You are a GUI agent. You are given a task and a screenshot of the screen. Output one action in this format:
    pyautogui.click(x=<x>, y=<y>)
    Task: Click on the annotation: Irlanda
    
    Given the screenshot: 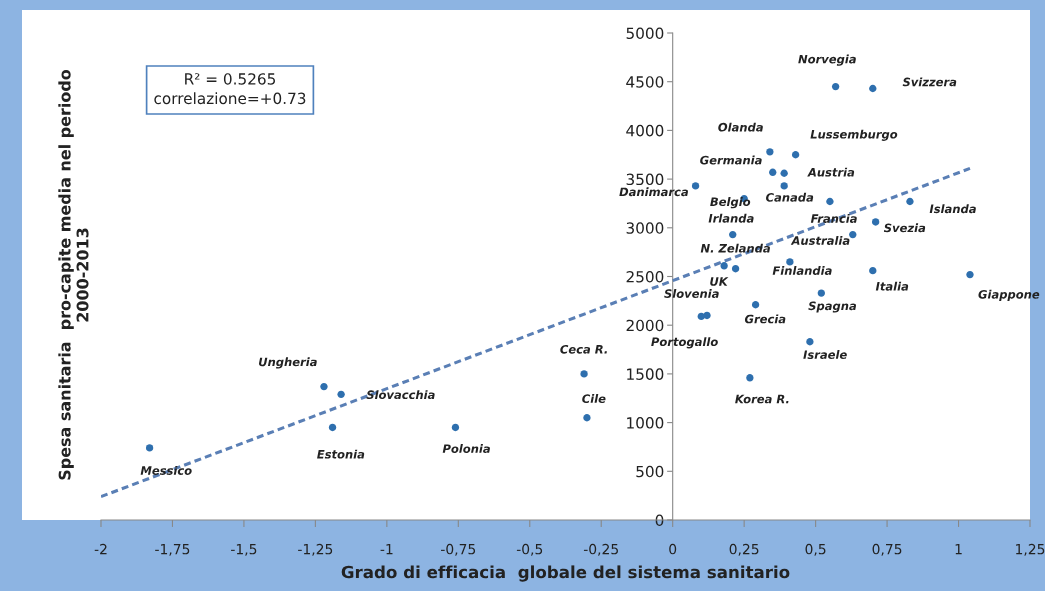 What is the action you would take?
    pyautogui.click(x=731, y=218)
    